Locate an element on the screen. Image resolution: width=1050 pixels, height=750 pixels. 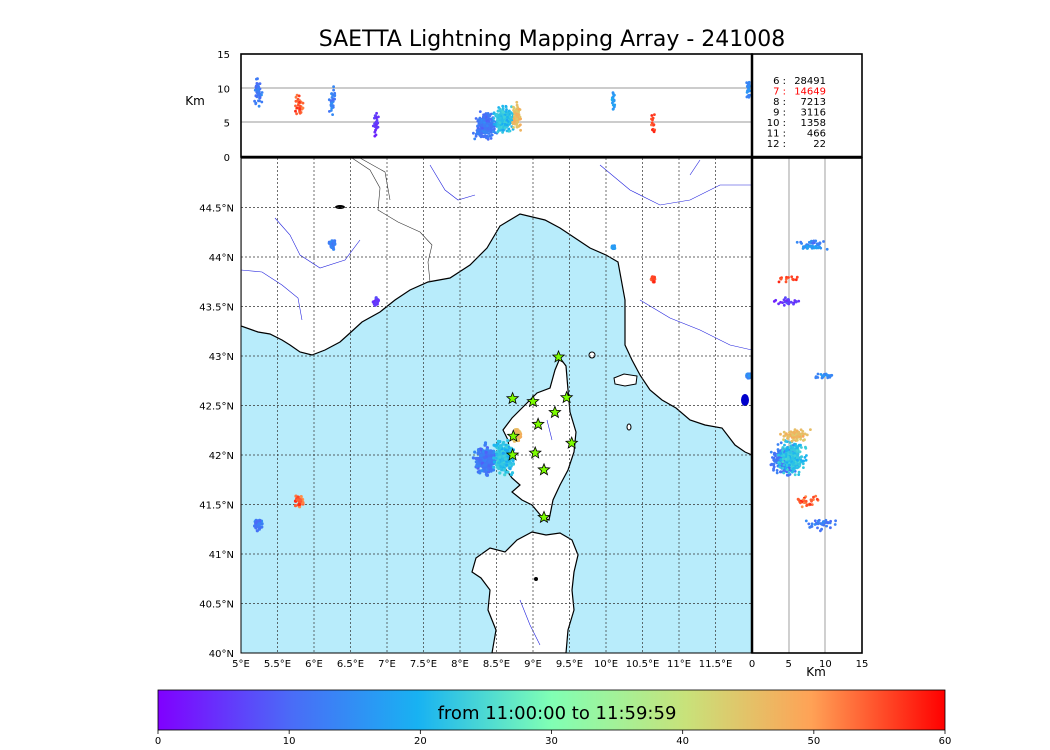
capraia-island is located at coordinates (592, 355).